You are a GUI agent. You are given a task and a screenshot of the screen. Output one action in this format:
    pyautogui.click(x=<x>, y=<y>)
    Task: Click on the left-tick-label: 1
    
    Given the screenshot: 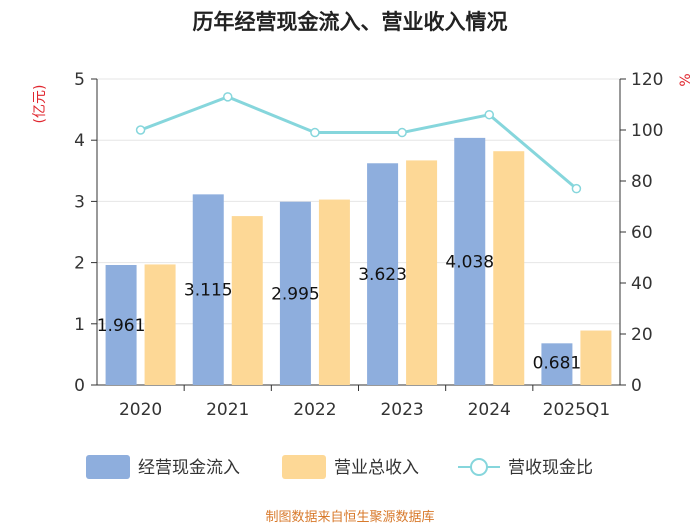 What is the action you would take?
    pyautogui.click(x=79, y=325)
    